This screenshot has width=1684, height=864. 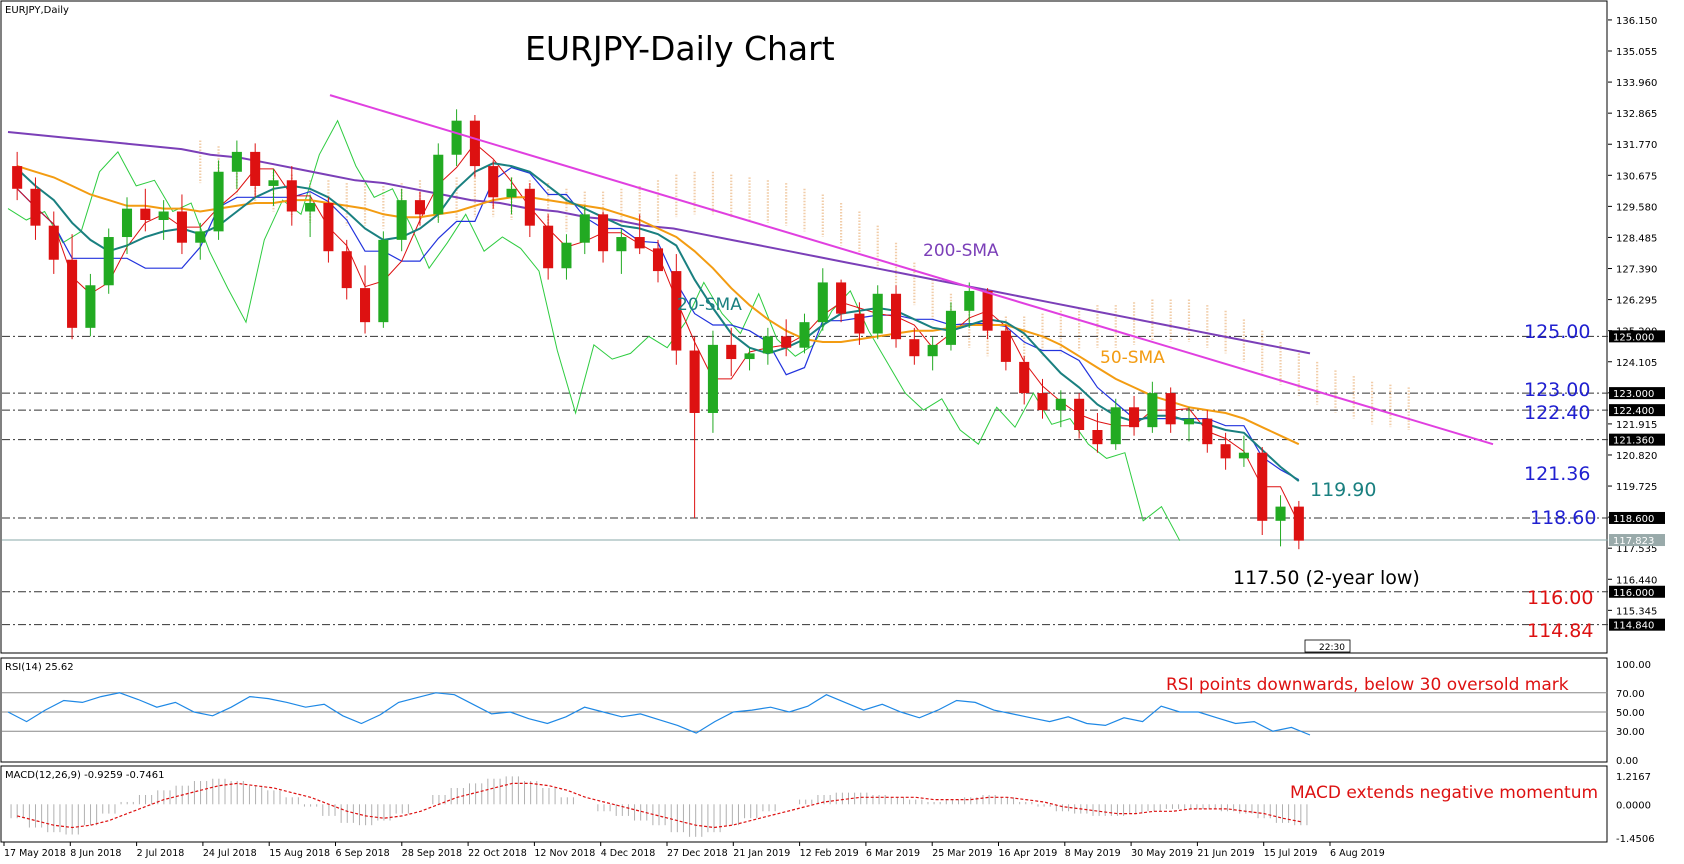 What do you see at coordinates (962, 853) in the screenshot?
I see `time-tick-label: 25 Mar 2019` at bounding box center [962, 853].